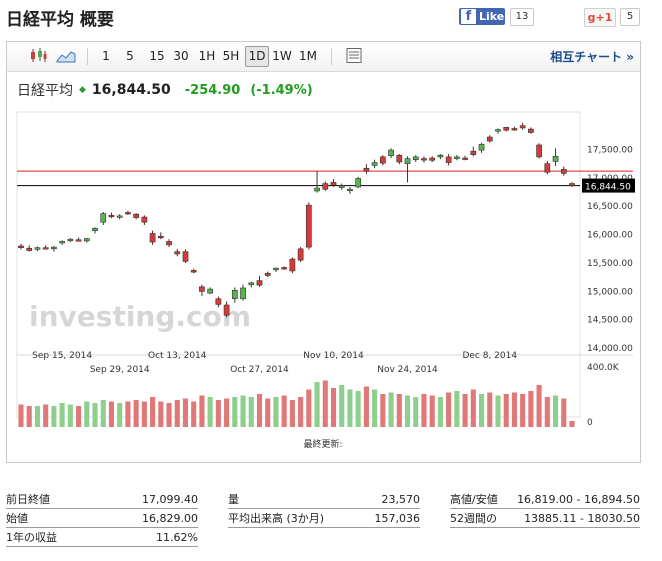 This screenshot has height=561, width=662. Describe the element at coordinates (17, 518) in the screenshot. I see `stat-label: 始値` at that location.